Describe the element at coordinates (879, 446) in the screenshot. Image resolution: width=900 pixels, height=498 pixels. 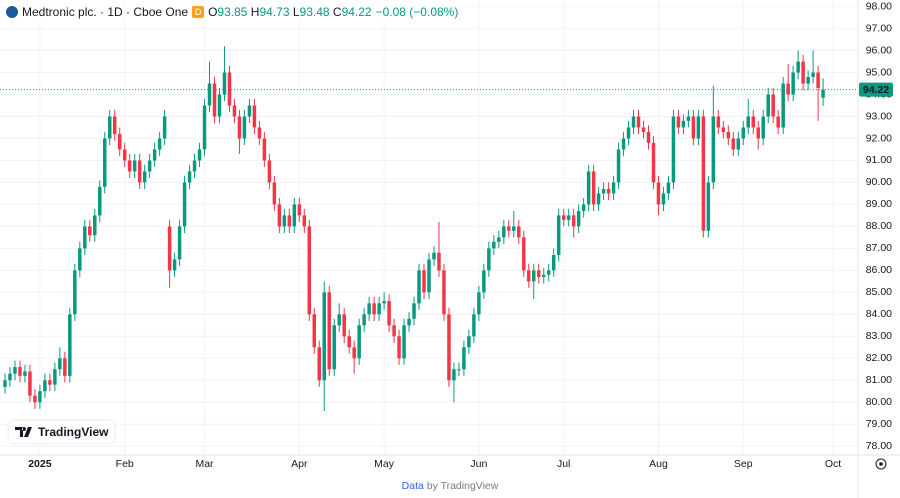
I see `y-tick-label: 78.00` at that location.